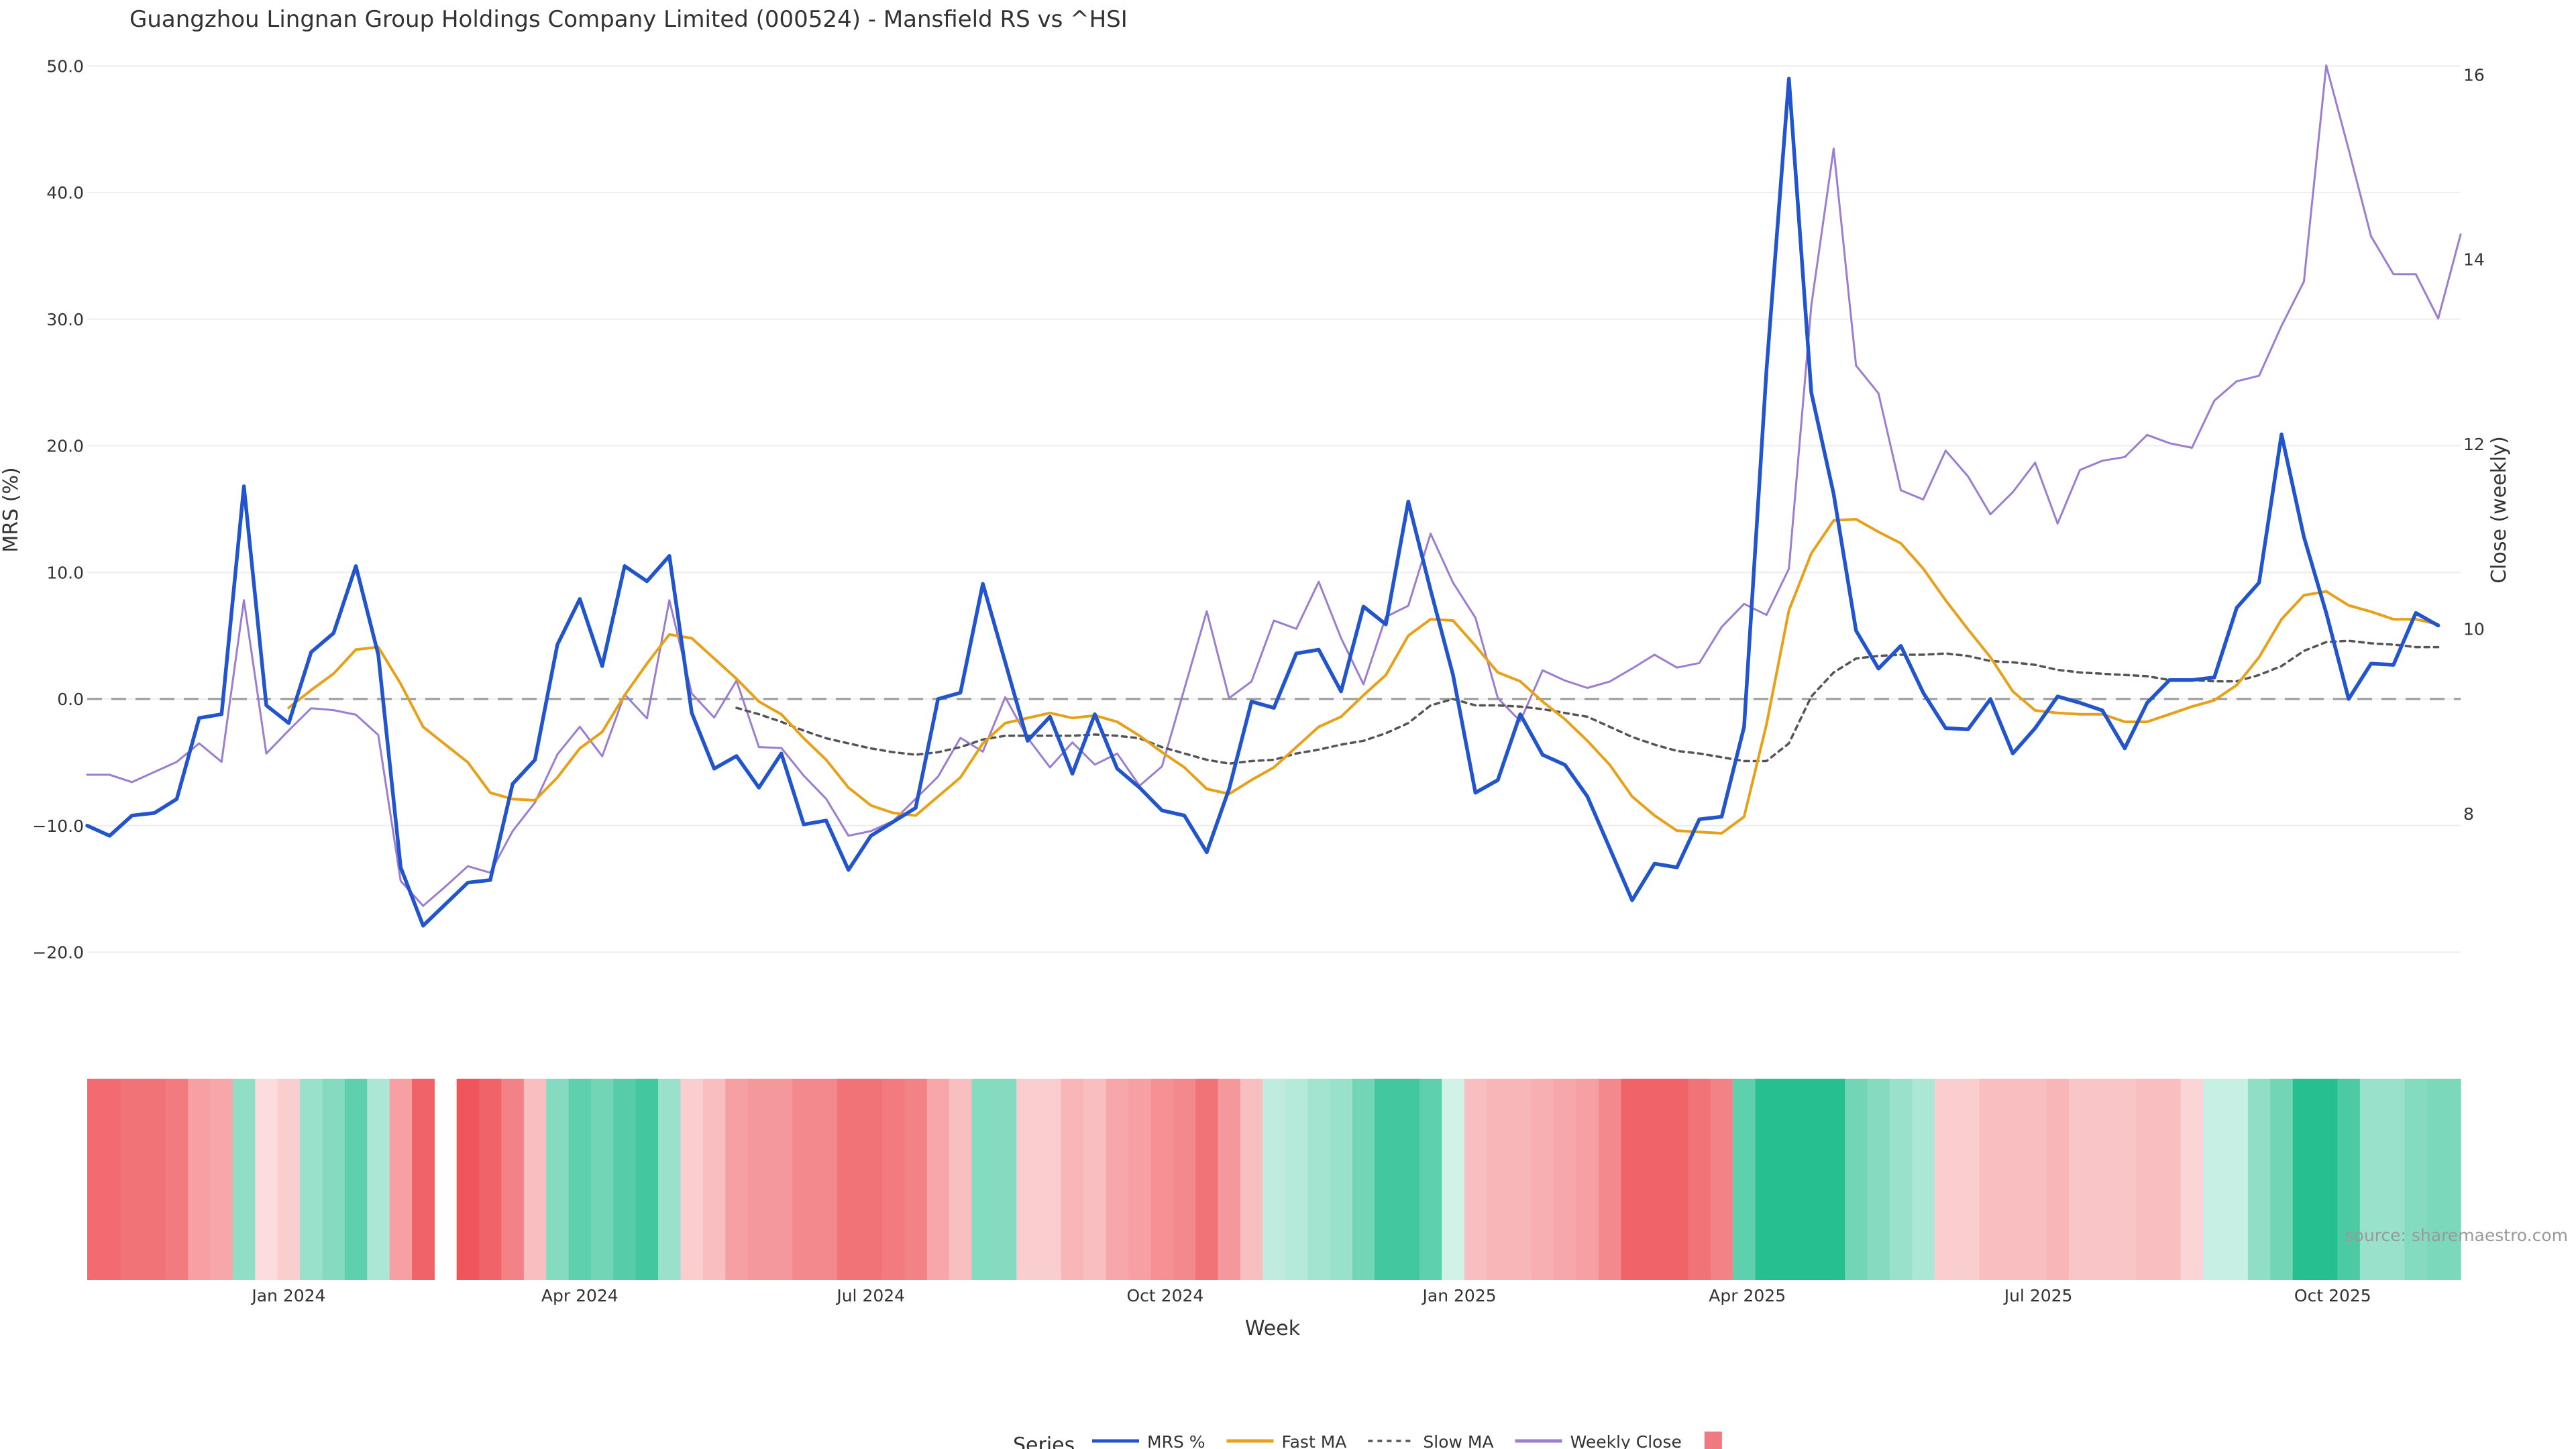 The image size is (2576, 1449). Describe the element at coordinates (58, 826) in the screenshot. I see `y-tick-label: −10.0` at that location.